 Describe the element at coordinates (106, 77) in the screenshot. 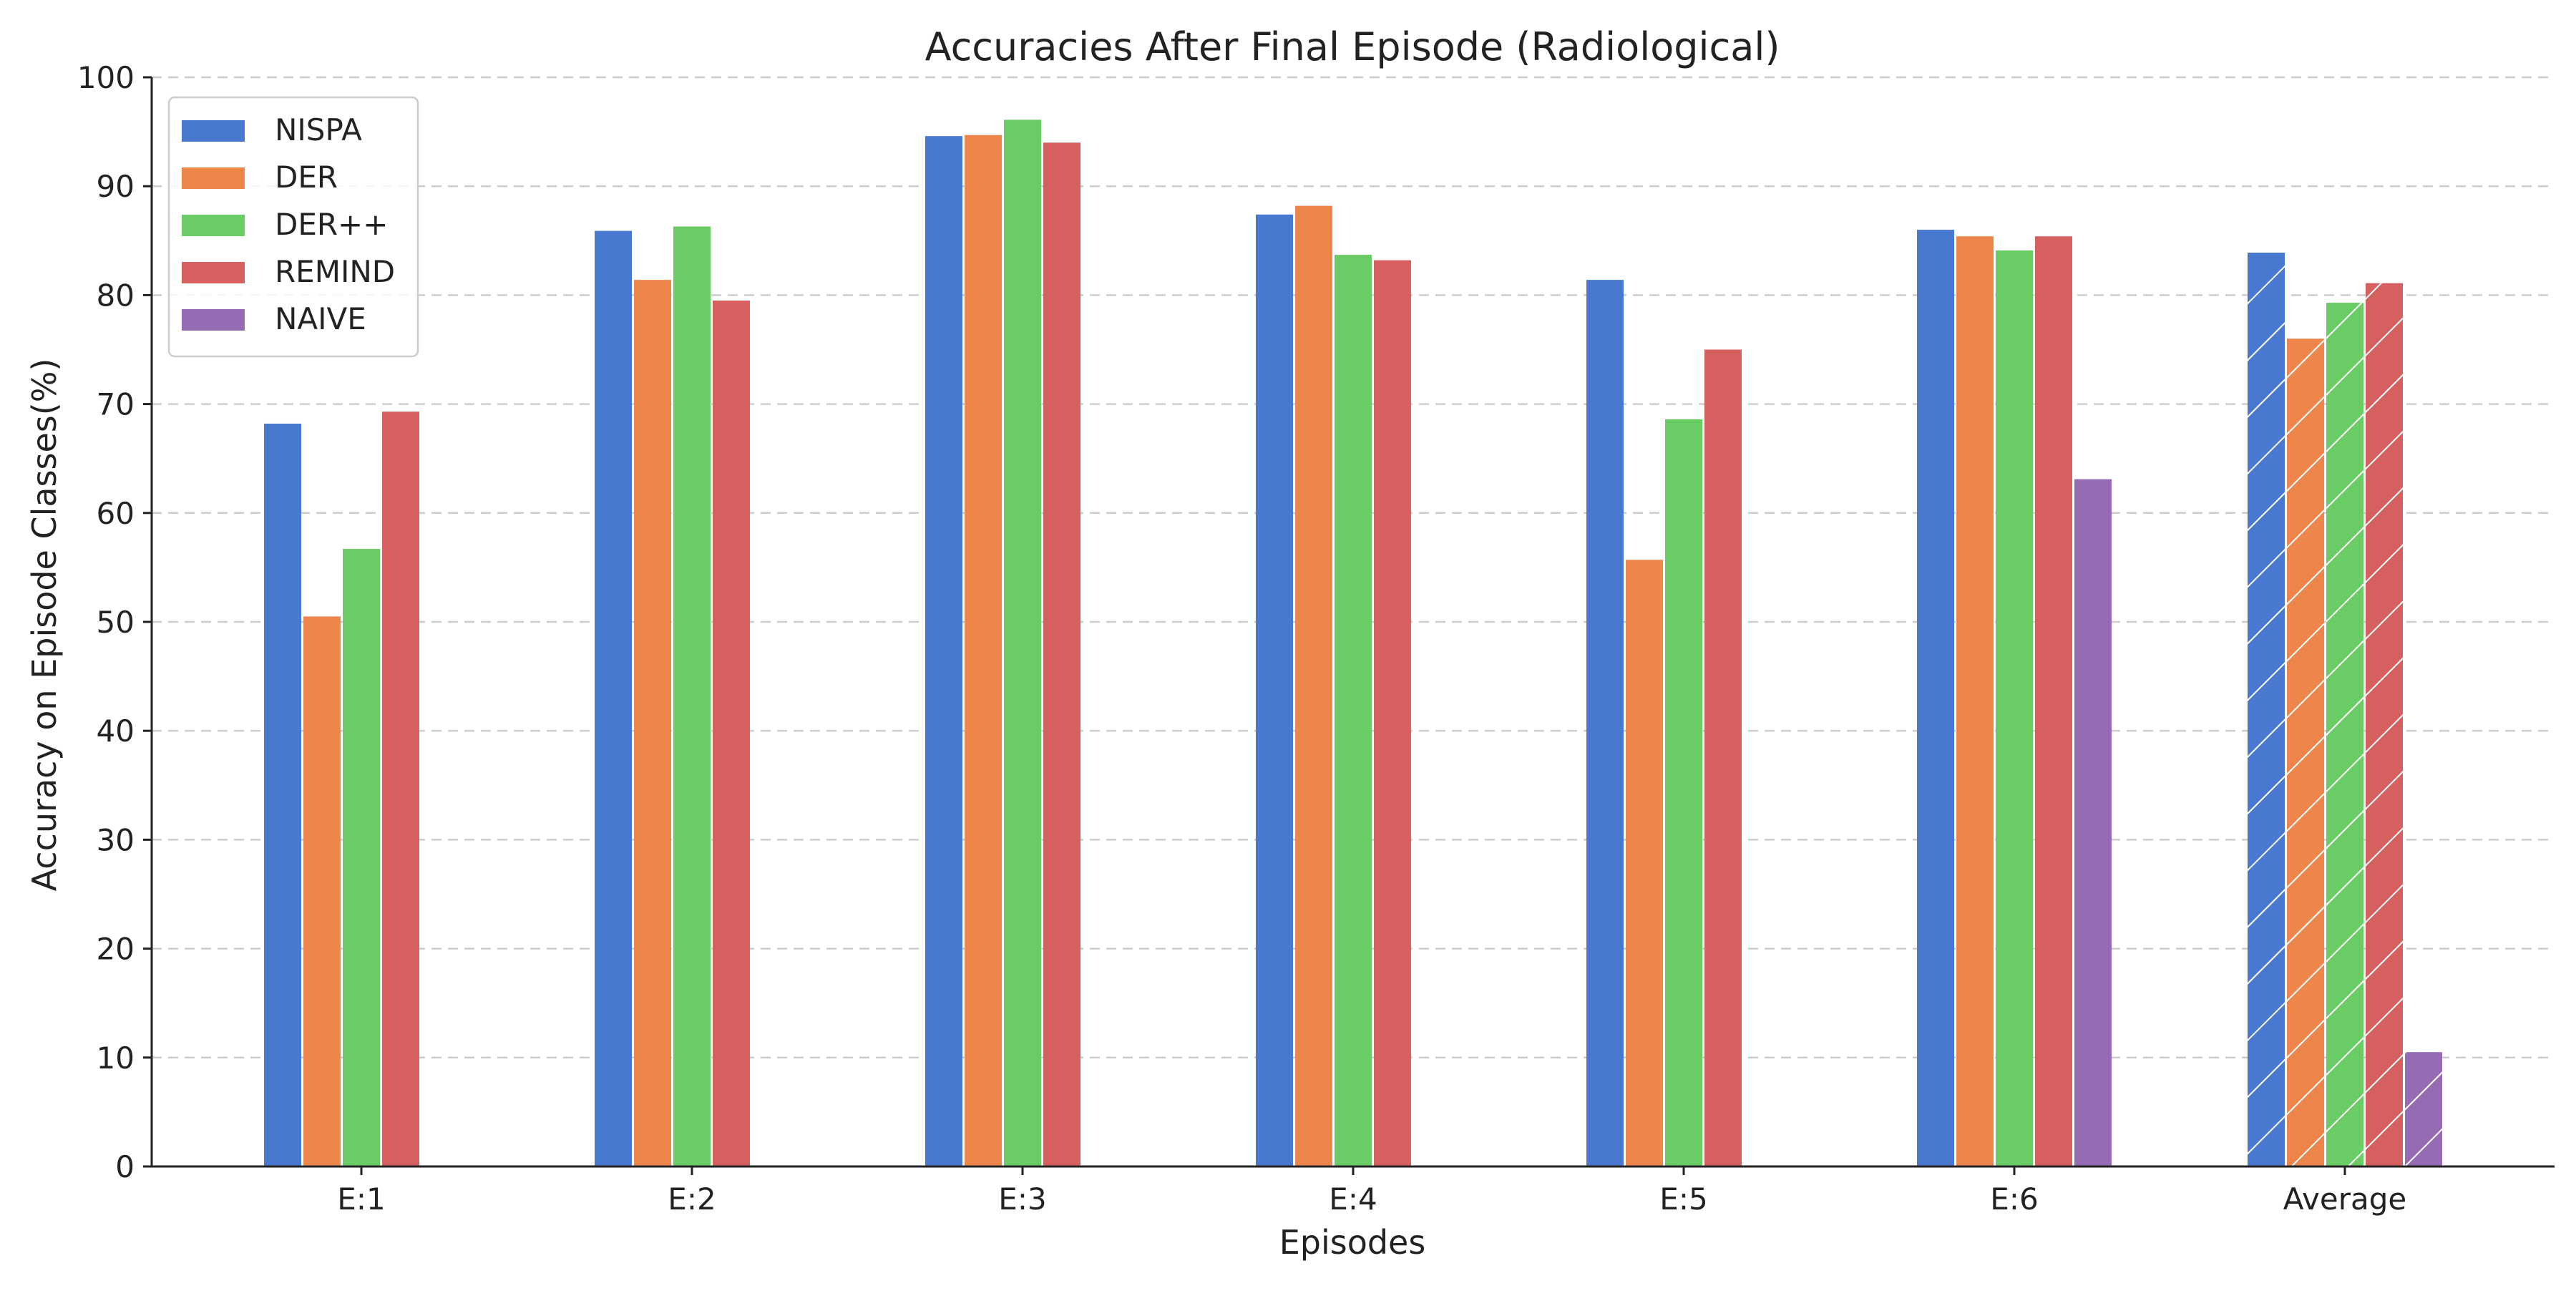

I see `y-tick-label: 100` at that location.